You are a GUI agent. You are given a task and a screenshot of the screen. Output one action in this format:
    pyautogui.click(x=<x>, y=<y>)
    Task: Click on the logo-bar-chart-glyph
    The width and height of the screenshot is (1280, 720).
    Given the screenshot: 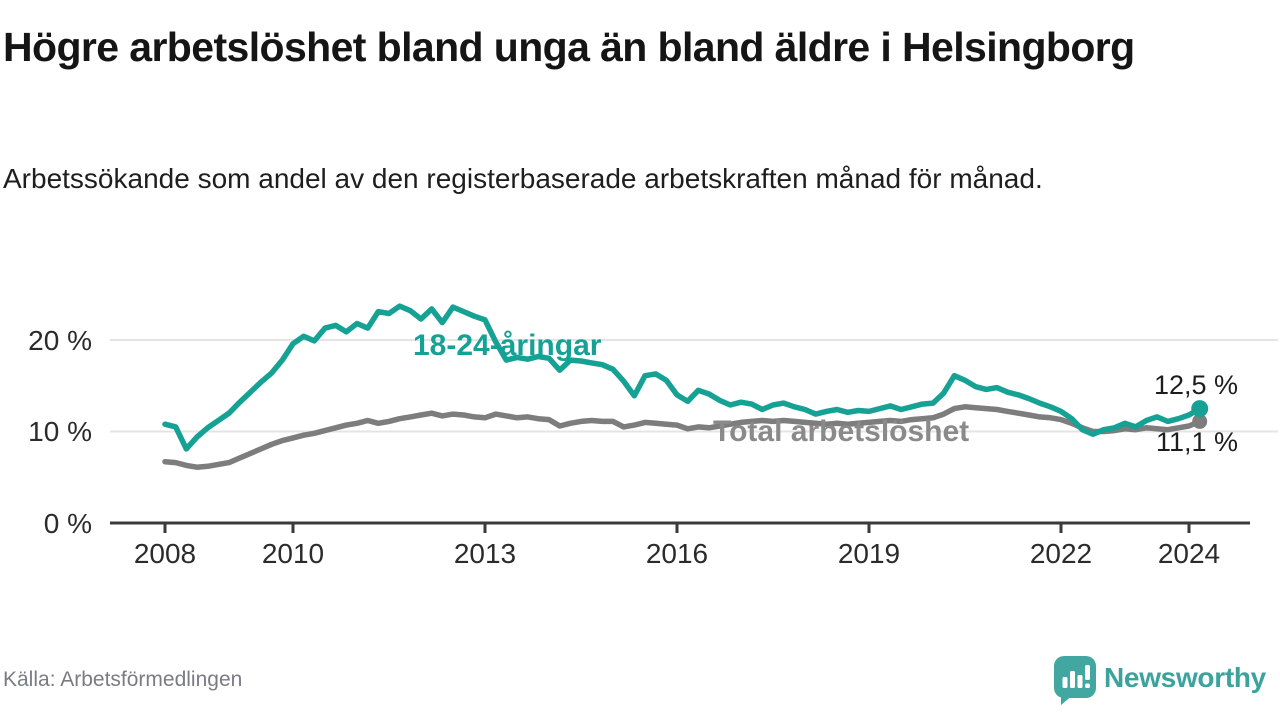 What is the action you would take?
    pyautogui.click(x=1076, y=676)
    